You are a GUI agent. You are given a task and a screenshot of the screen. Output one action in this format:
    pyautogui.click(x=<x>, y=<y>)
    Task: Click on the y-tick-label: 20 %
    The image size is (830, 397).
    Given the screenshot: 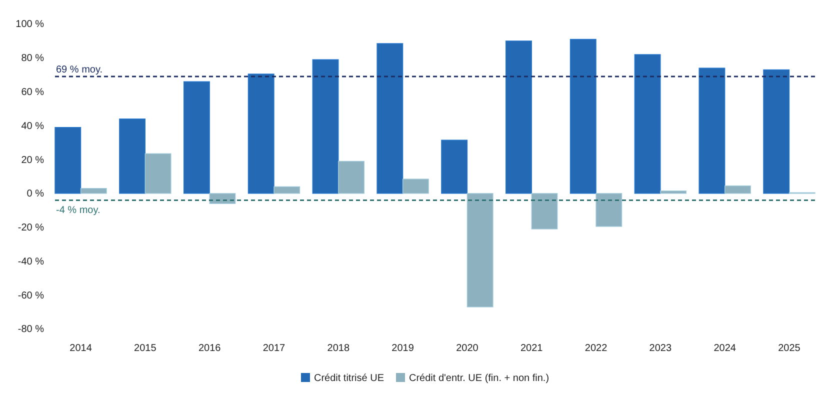 What is the action you would take?
    pyautogui.click(x=32, y=160)
    